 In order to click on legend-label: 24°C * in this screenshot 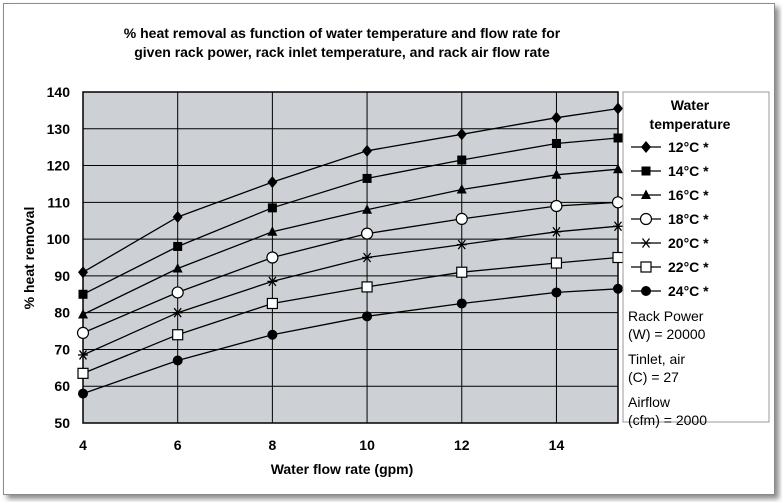, I will do `click(688, 291)`.